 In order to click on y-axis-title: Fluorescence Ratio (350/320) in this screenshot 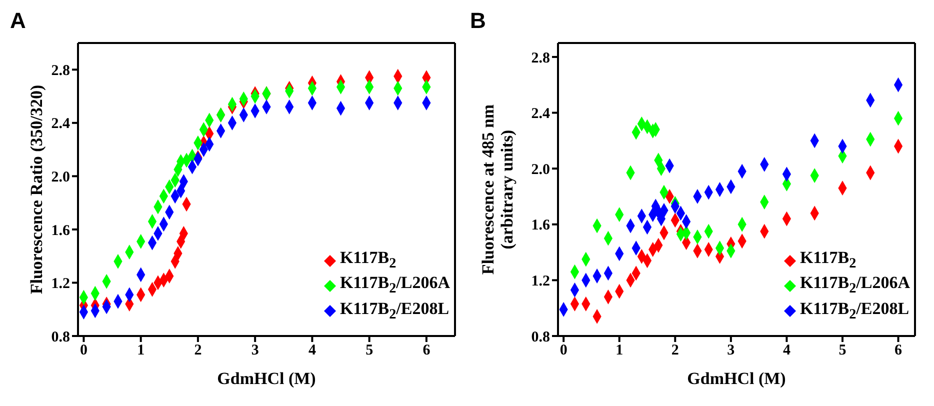, I will do `click(36, 189)`.